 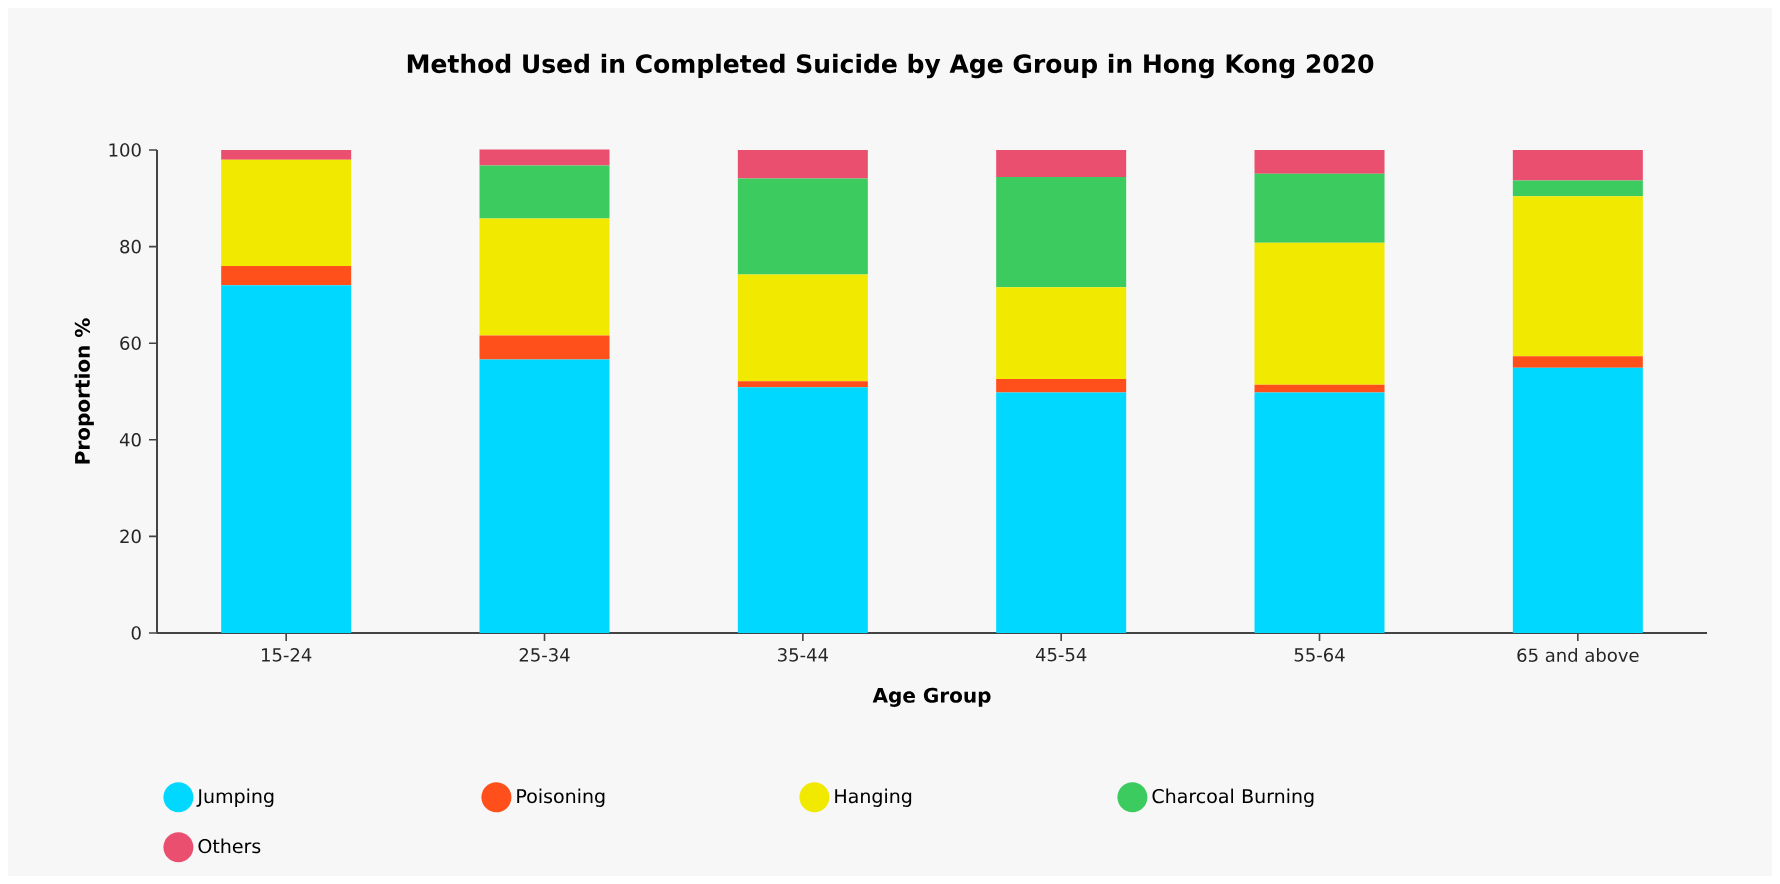 I want to click on x-tick-label: 65 and above, so click(x=1578, y=655).